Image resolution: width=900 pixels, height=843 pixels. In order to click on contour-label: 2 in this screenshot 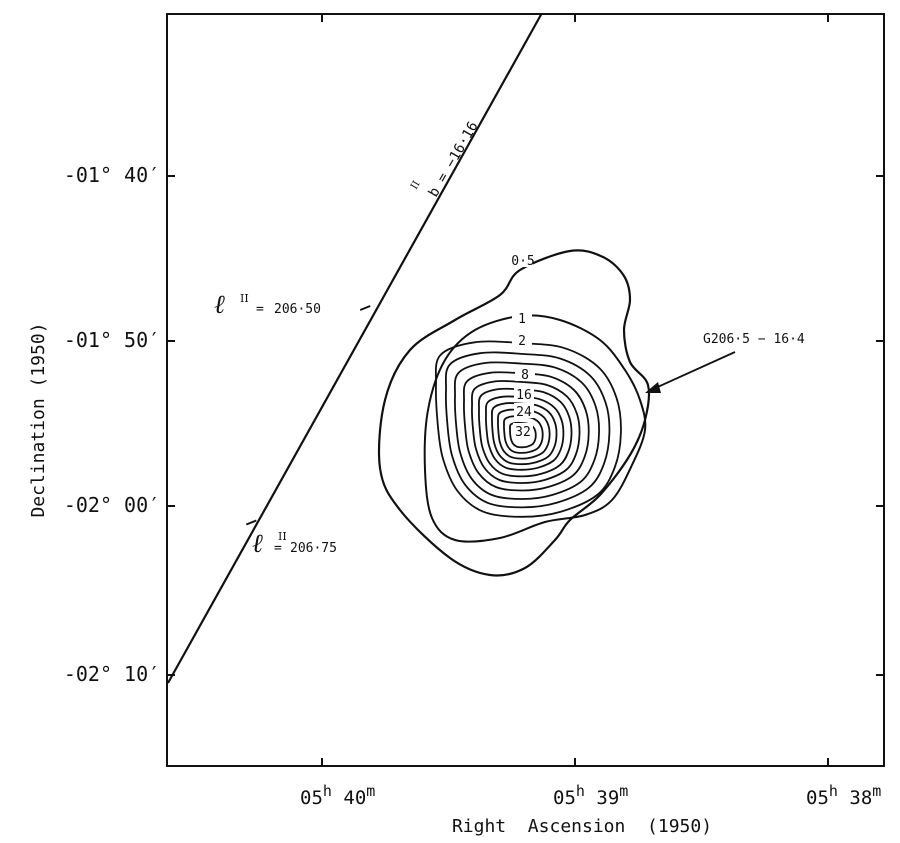, I will do `click(522, 341)`.